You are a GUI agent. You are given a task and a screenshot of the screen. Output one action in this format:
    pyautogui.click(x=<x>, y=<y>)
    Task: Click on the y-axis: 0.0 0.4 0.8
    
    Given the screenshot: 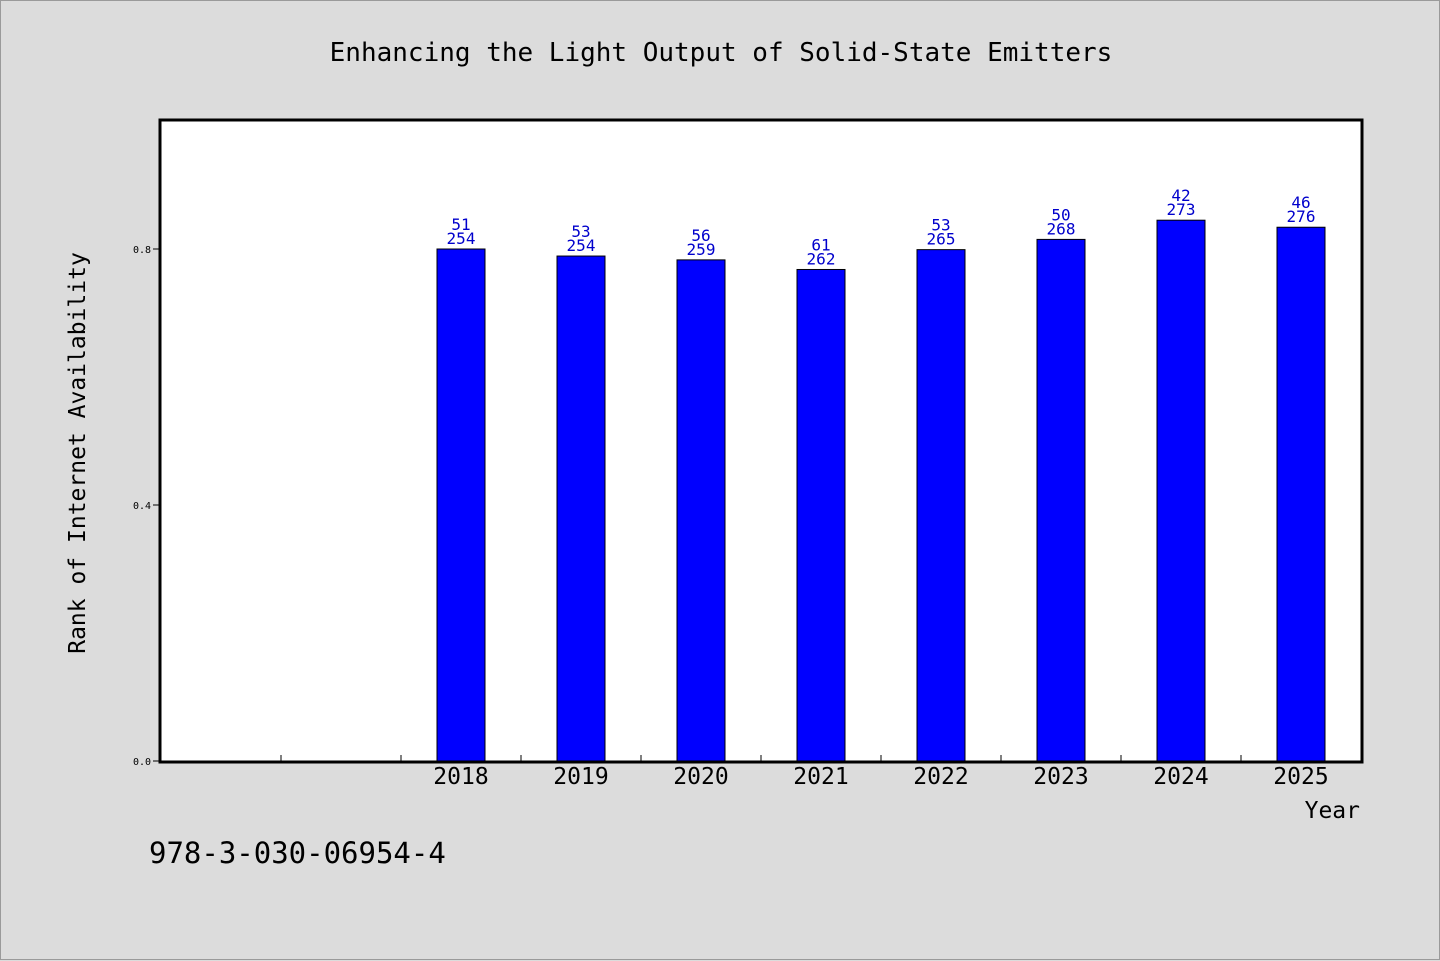 What is the action you would take?
    pyautogui.click(x=146, y=506)
    